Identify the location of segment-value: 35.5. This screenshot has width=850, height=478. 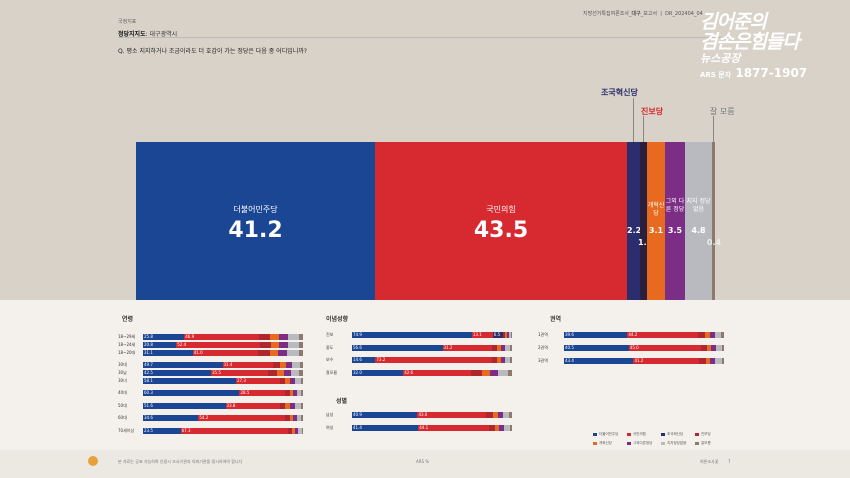
(216, 372).